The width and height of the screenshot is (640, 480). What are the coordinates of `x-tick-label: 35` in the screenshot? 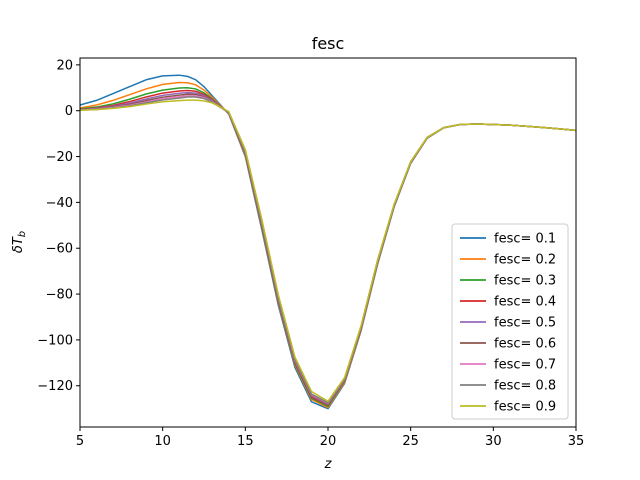 It's located at (576, 441).